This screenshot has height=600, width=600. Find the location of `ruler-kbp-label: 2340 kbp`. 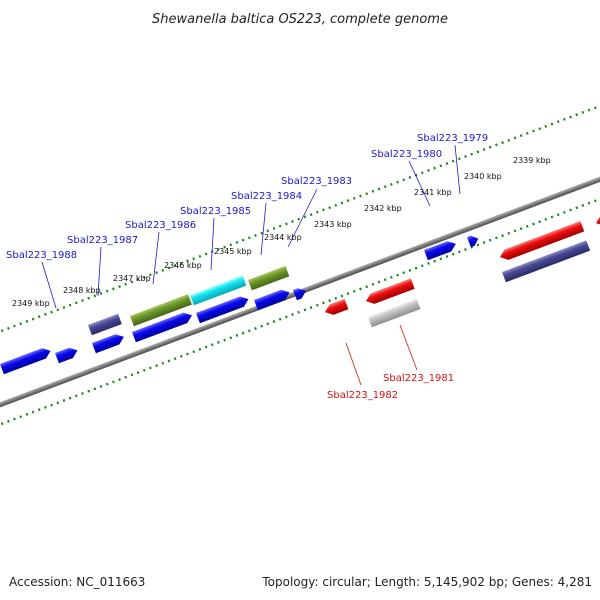

ruler-kbp-label: 2340 kbp is located at coordinates (483, 176).